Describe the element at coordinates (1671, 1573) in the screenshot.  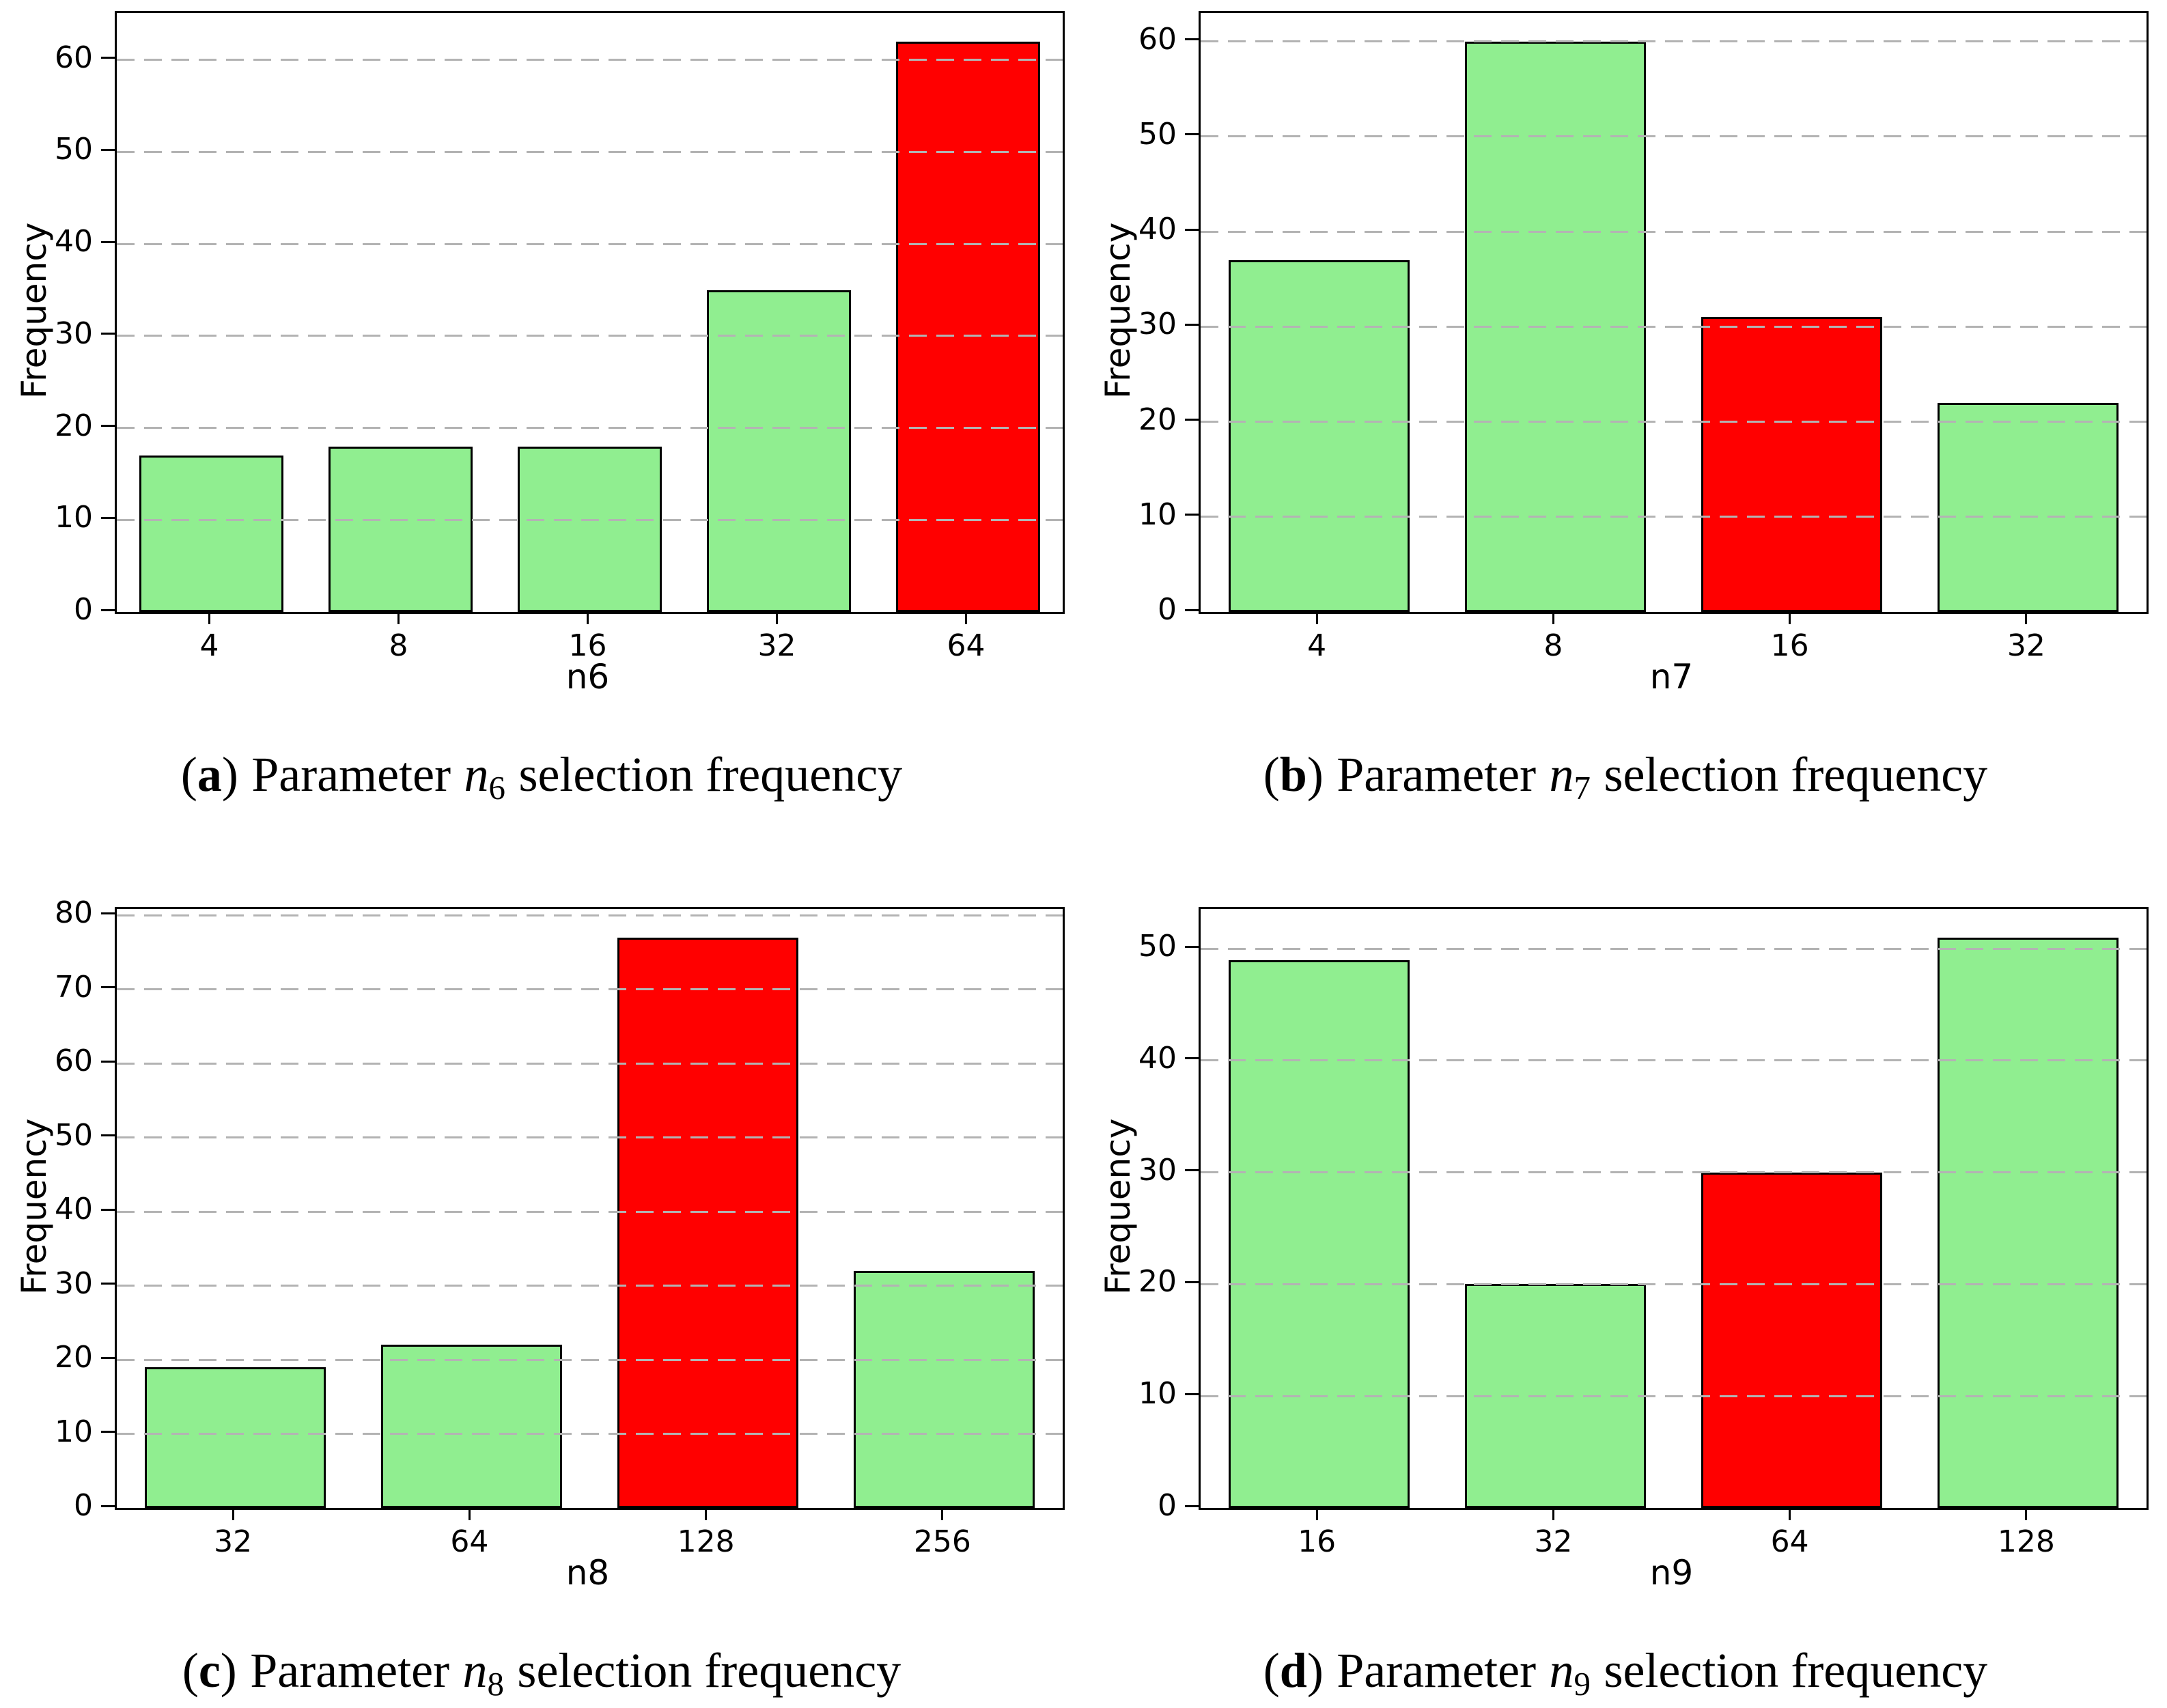
I see `x-axis-label: n9` at that location.